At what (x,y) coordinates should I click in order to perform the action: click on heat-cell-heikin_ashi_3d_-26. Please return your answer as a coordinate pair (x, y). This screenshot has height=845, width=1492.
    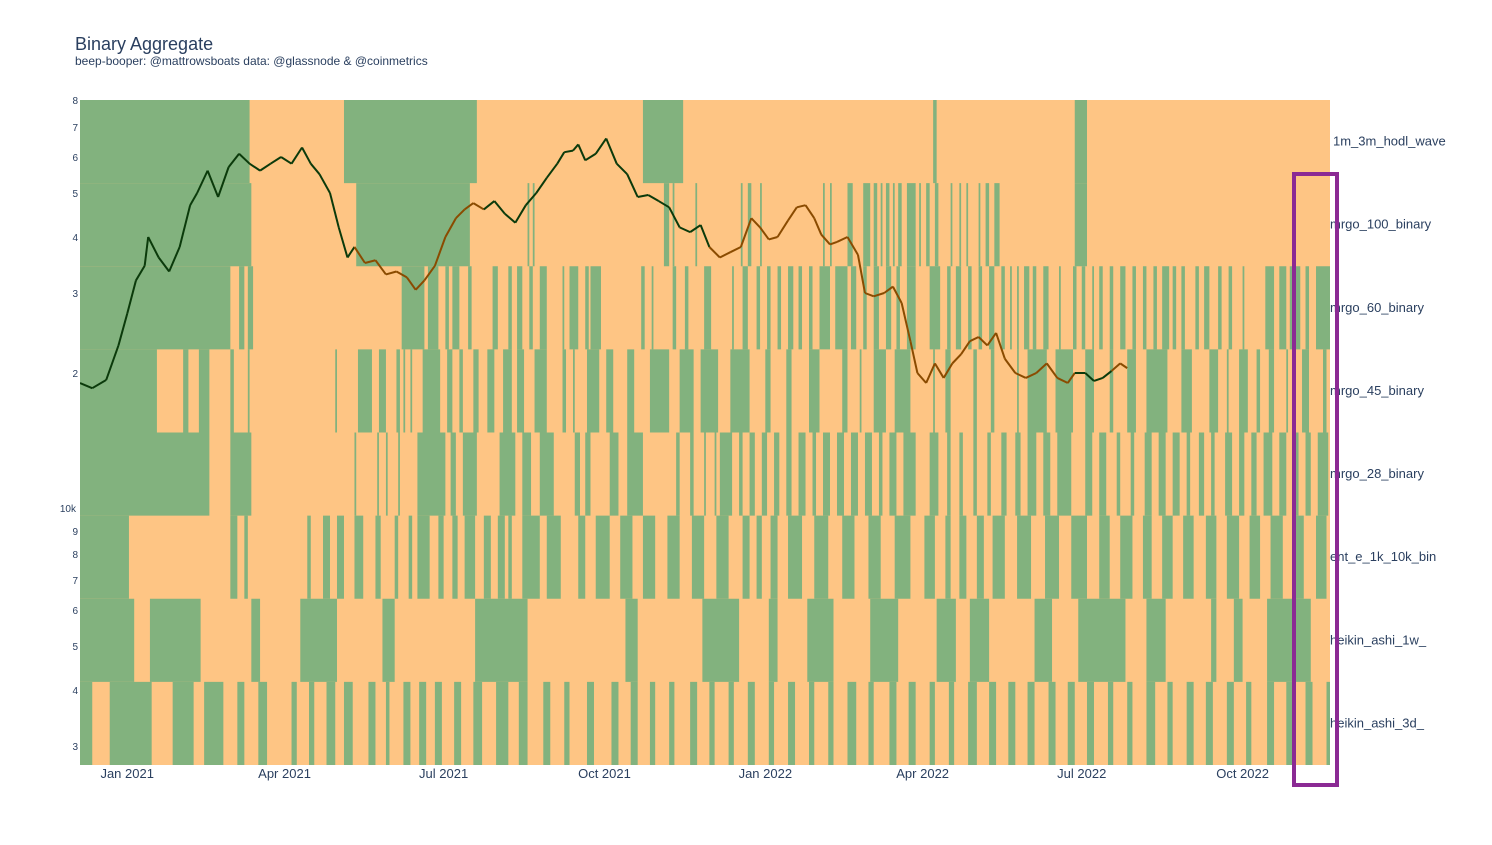
    Looking at the image, I should click on (694, 723).